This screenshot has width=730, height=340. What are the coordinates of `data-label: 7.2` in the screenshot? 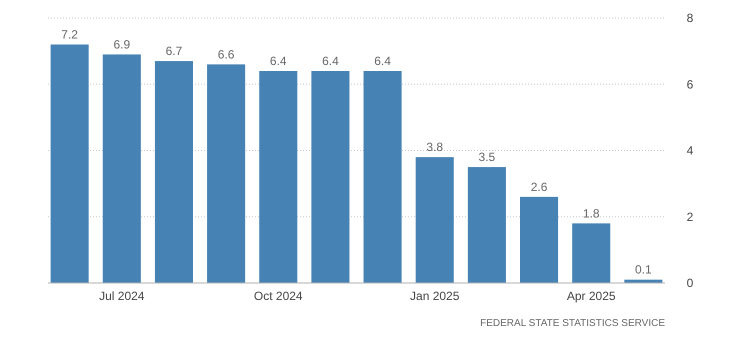 It's located at (69, 35).